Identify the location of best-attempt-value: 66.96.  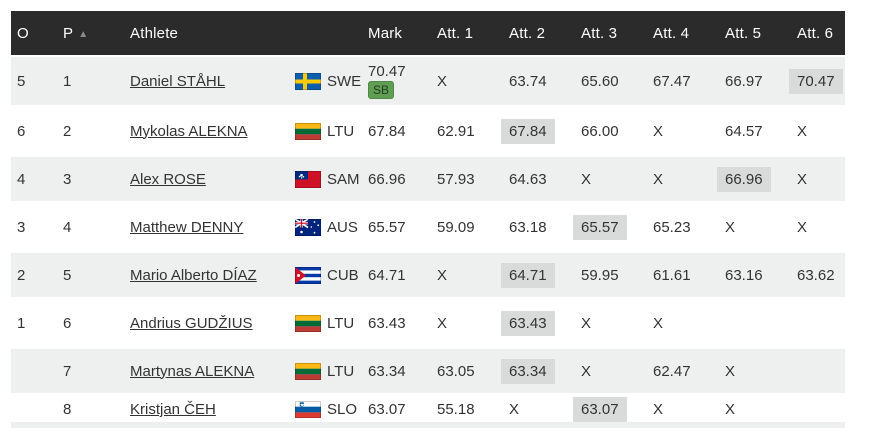
(744, 179).